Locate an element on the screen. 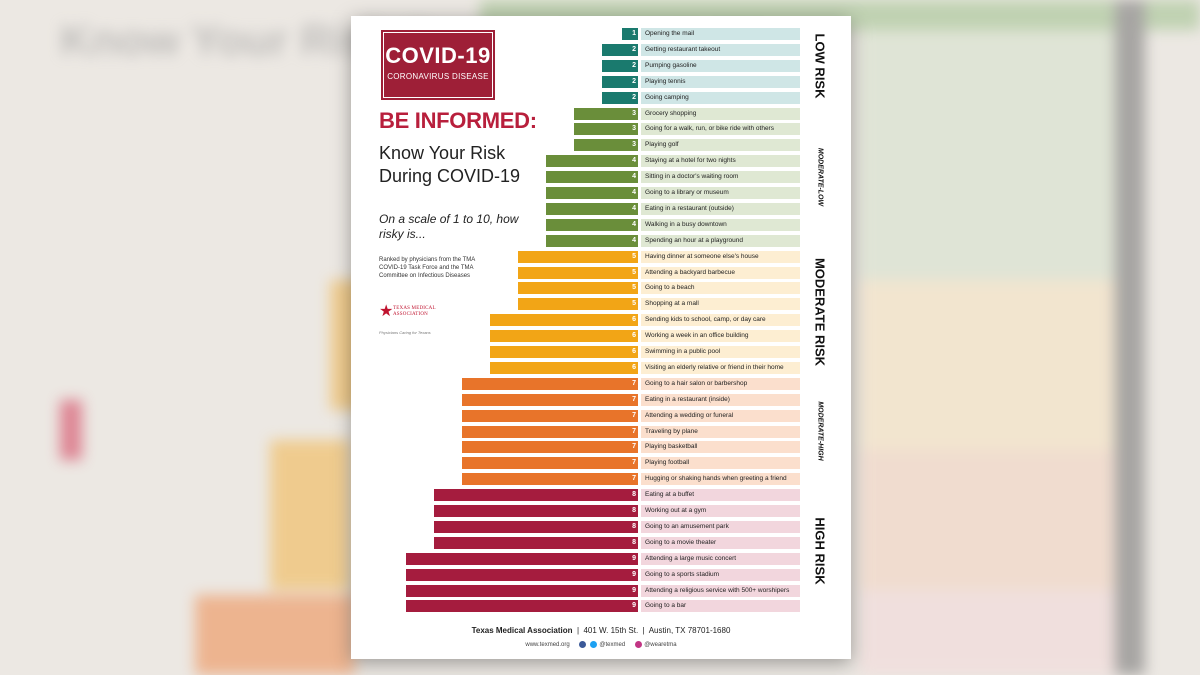 This screenshot has width=1200, height=675. chart-row: 5 Going to a beach is located at coordinates (601, 288).